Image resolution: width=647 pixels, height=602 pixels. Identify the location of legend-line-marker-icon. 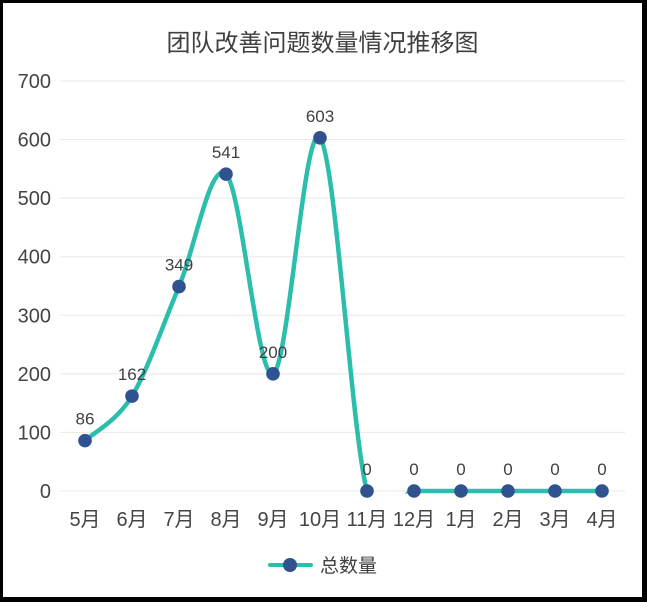
(290, 564).